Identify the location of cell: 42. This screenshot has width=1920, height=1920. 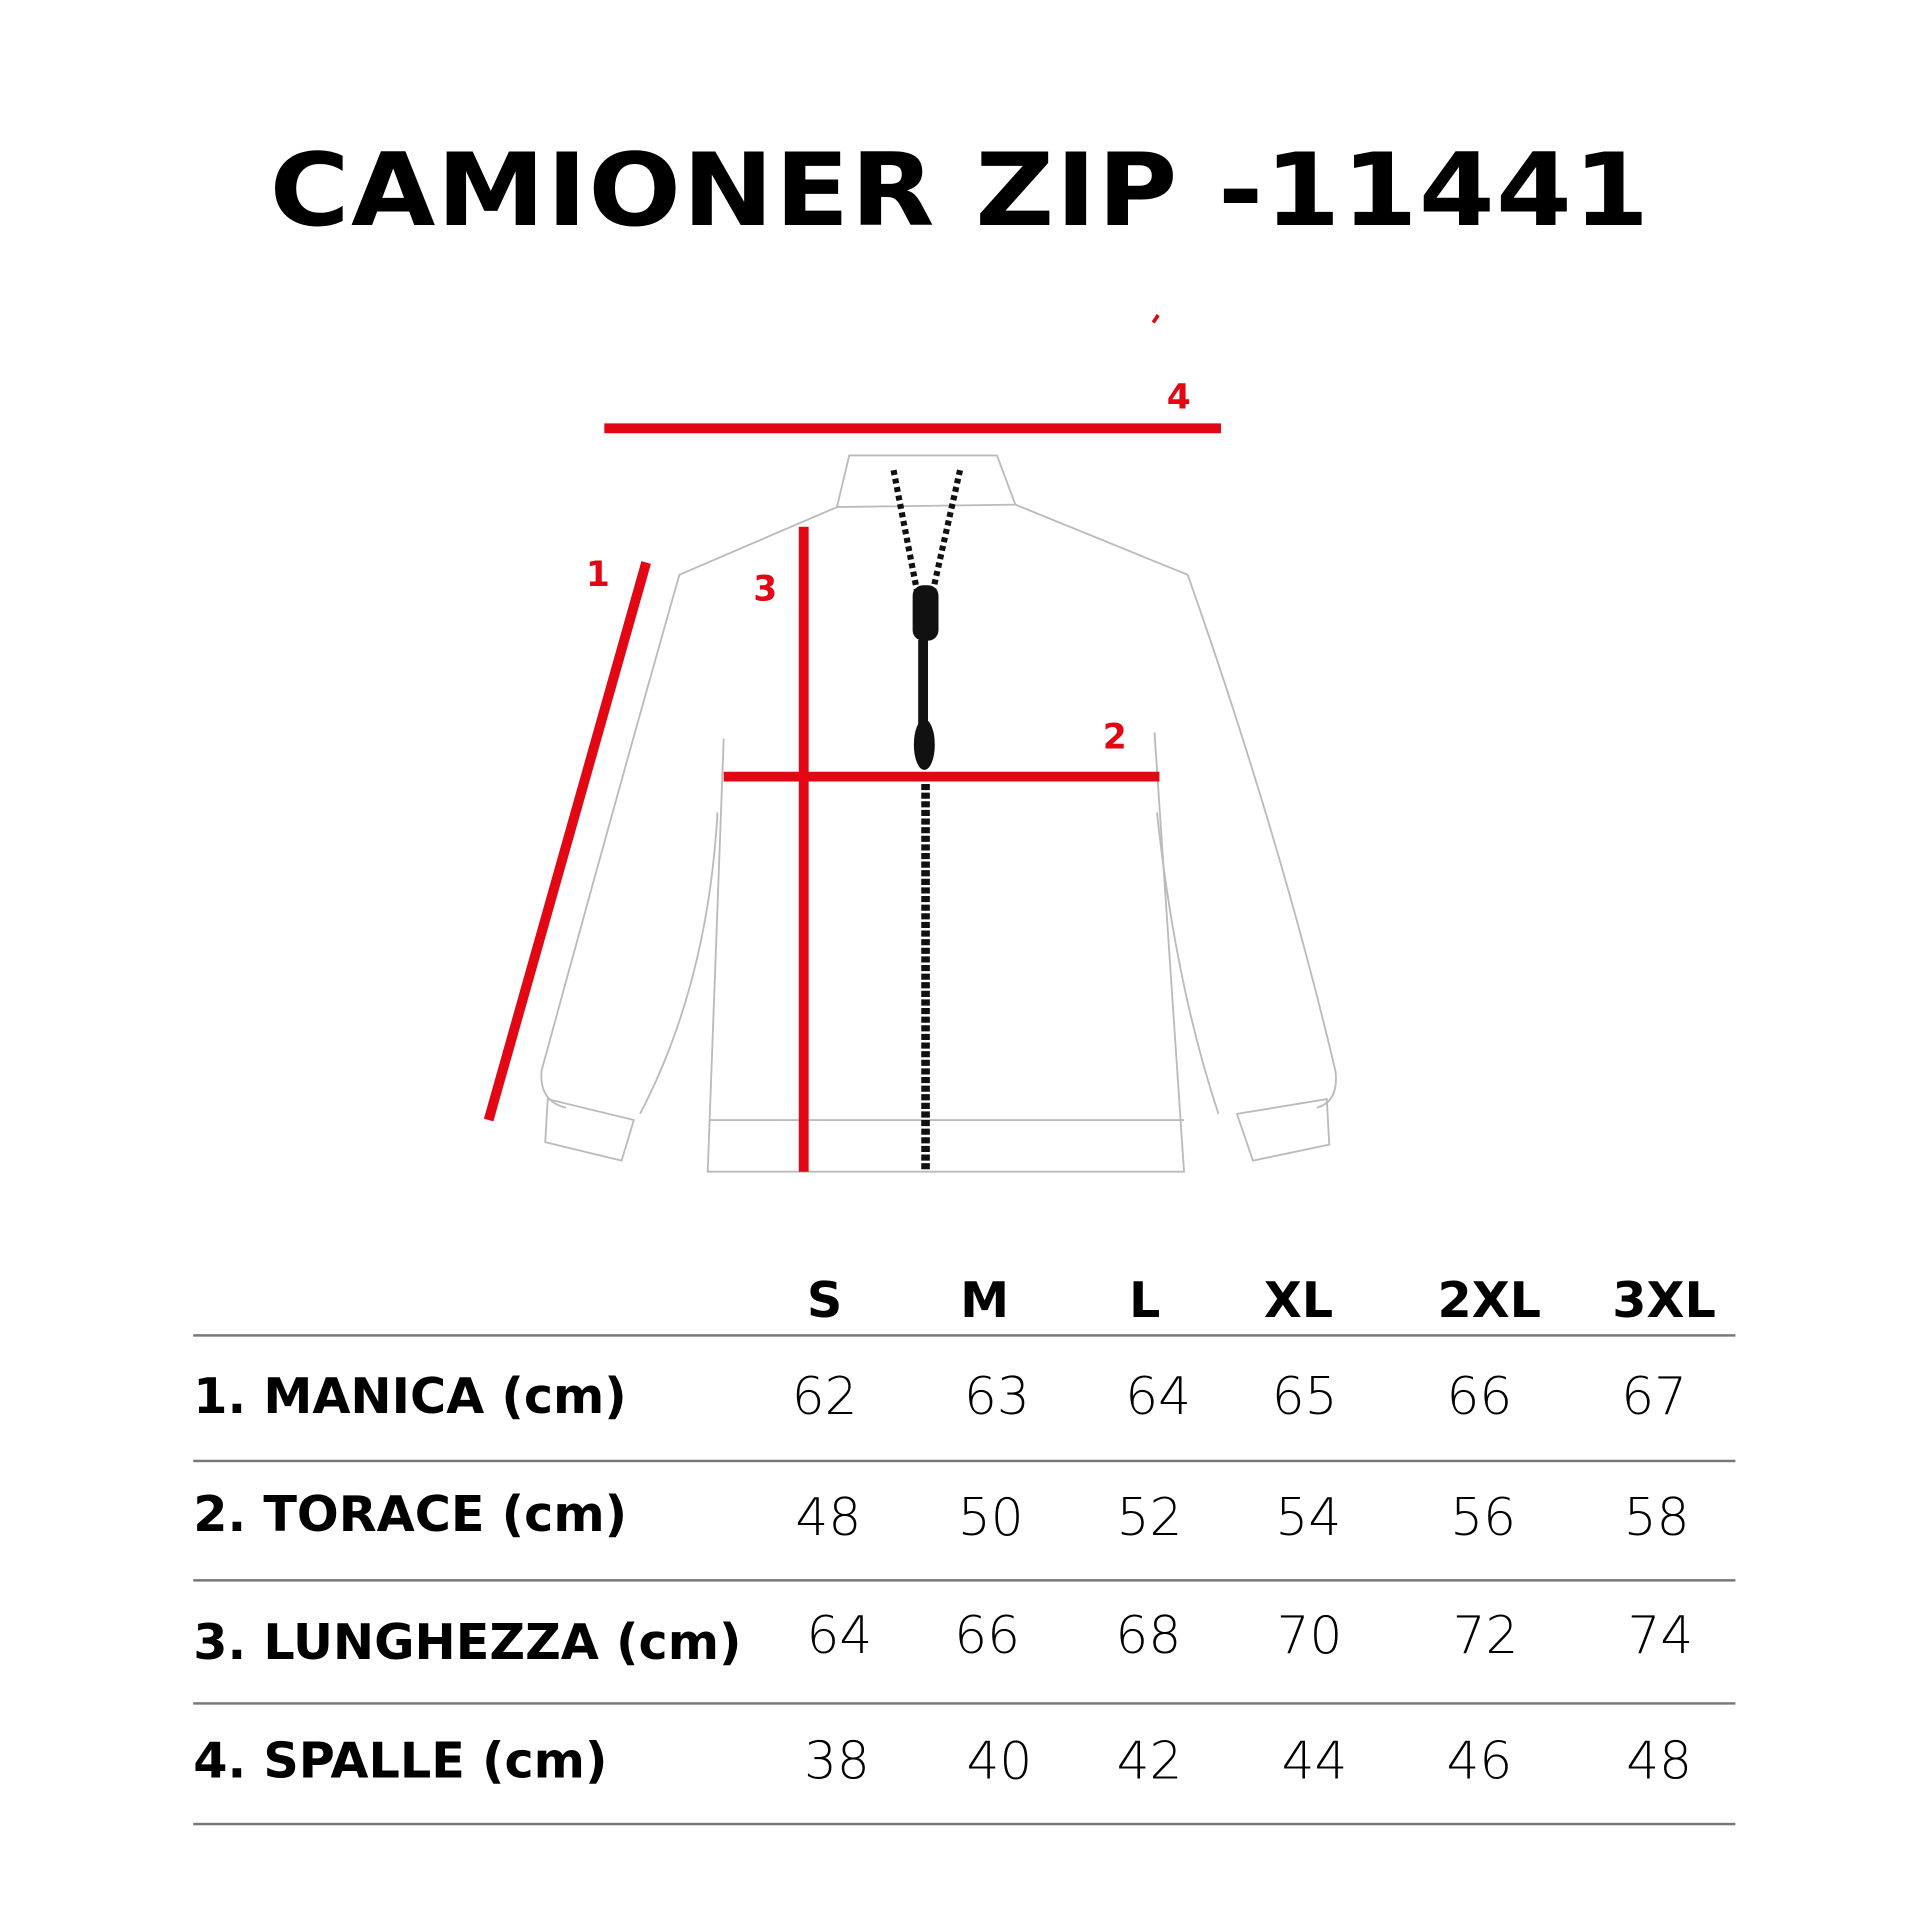
(1149, 1760).